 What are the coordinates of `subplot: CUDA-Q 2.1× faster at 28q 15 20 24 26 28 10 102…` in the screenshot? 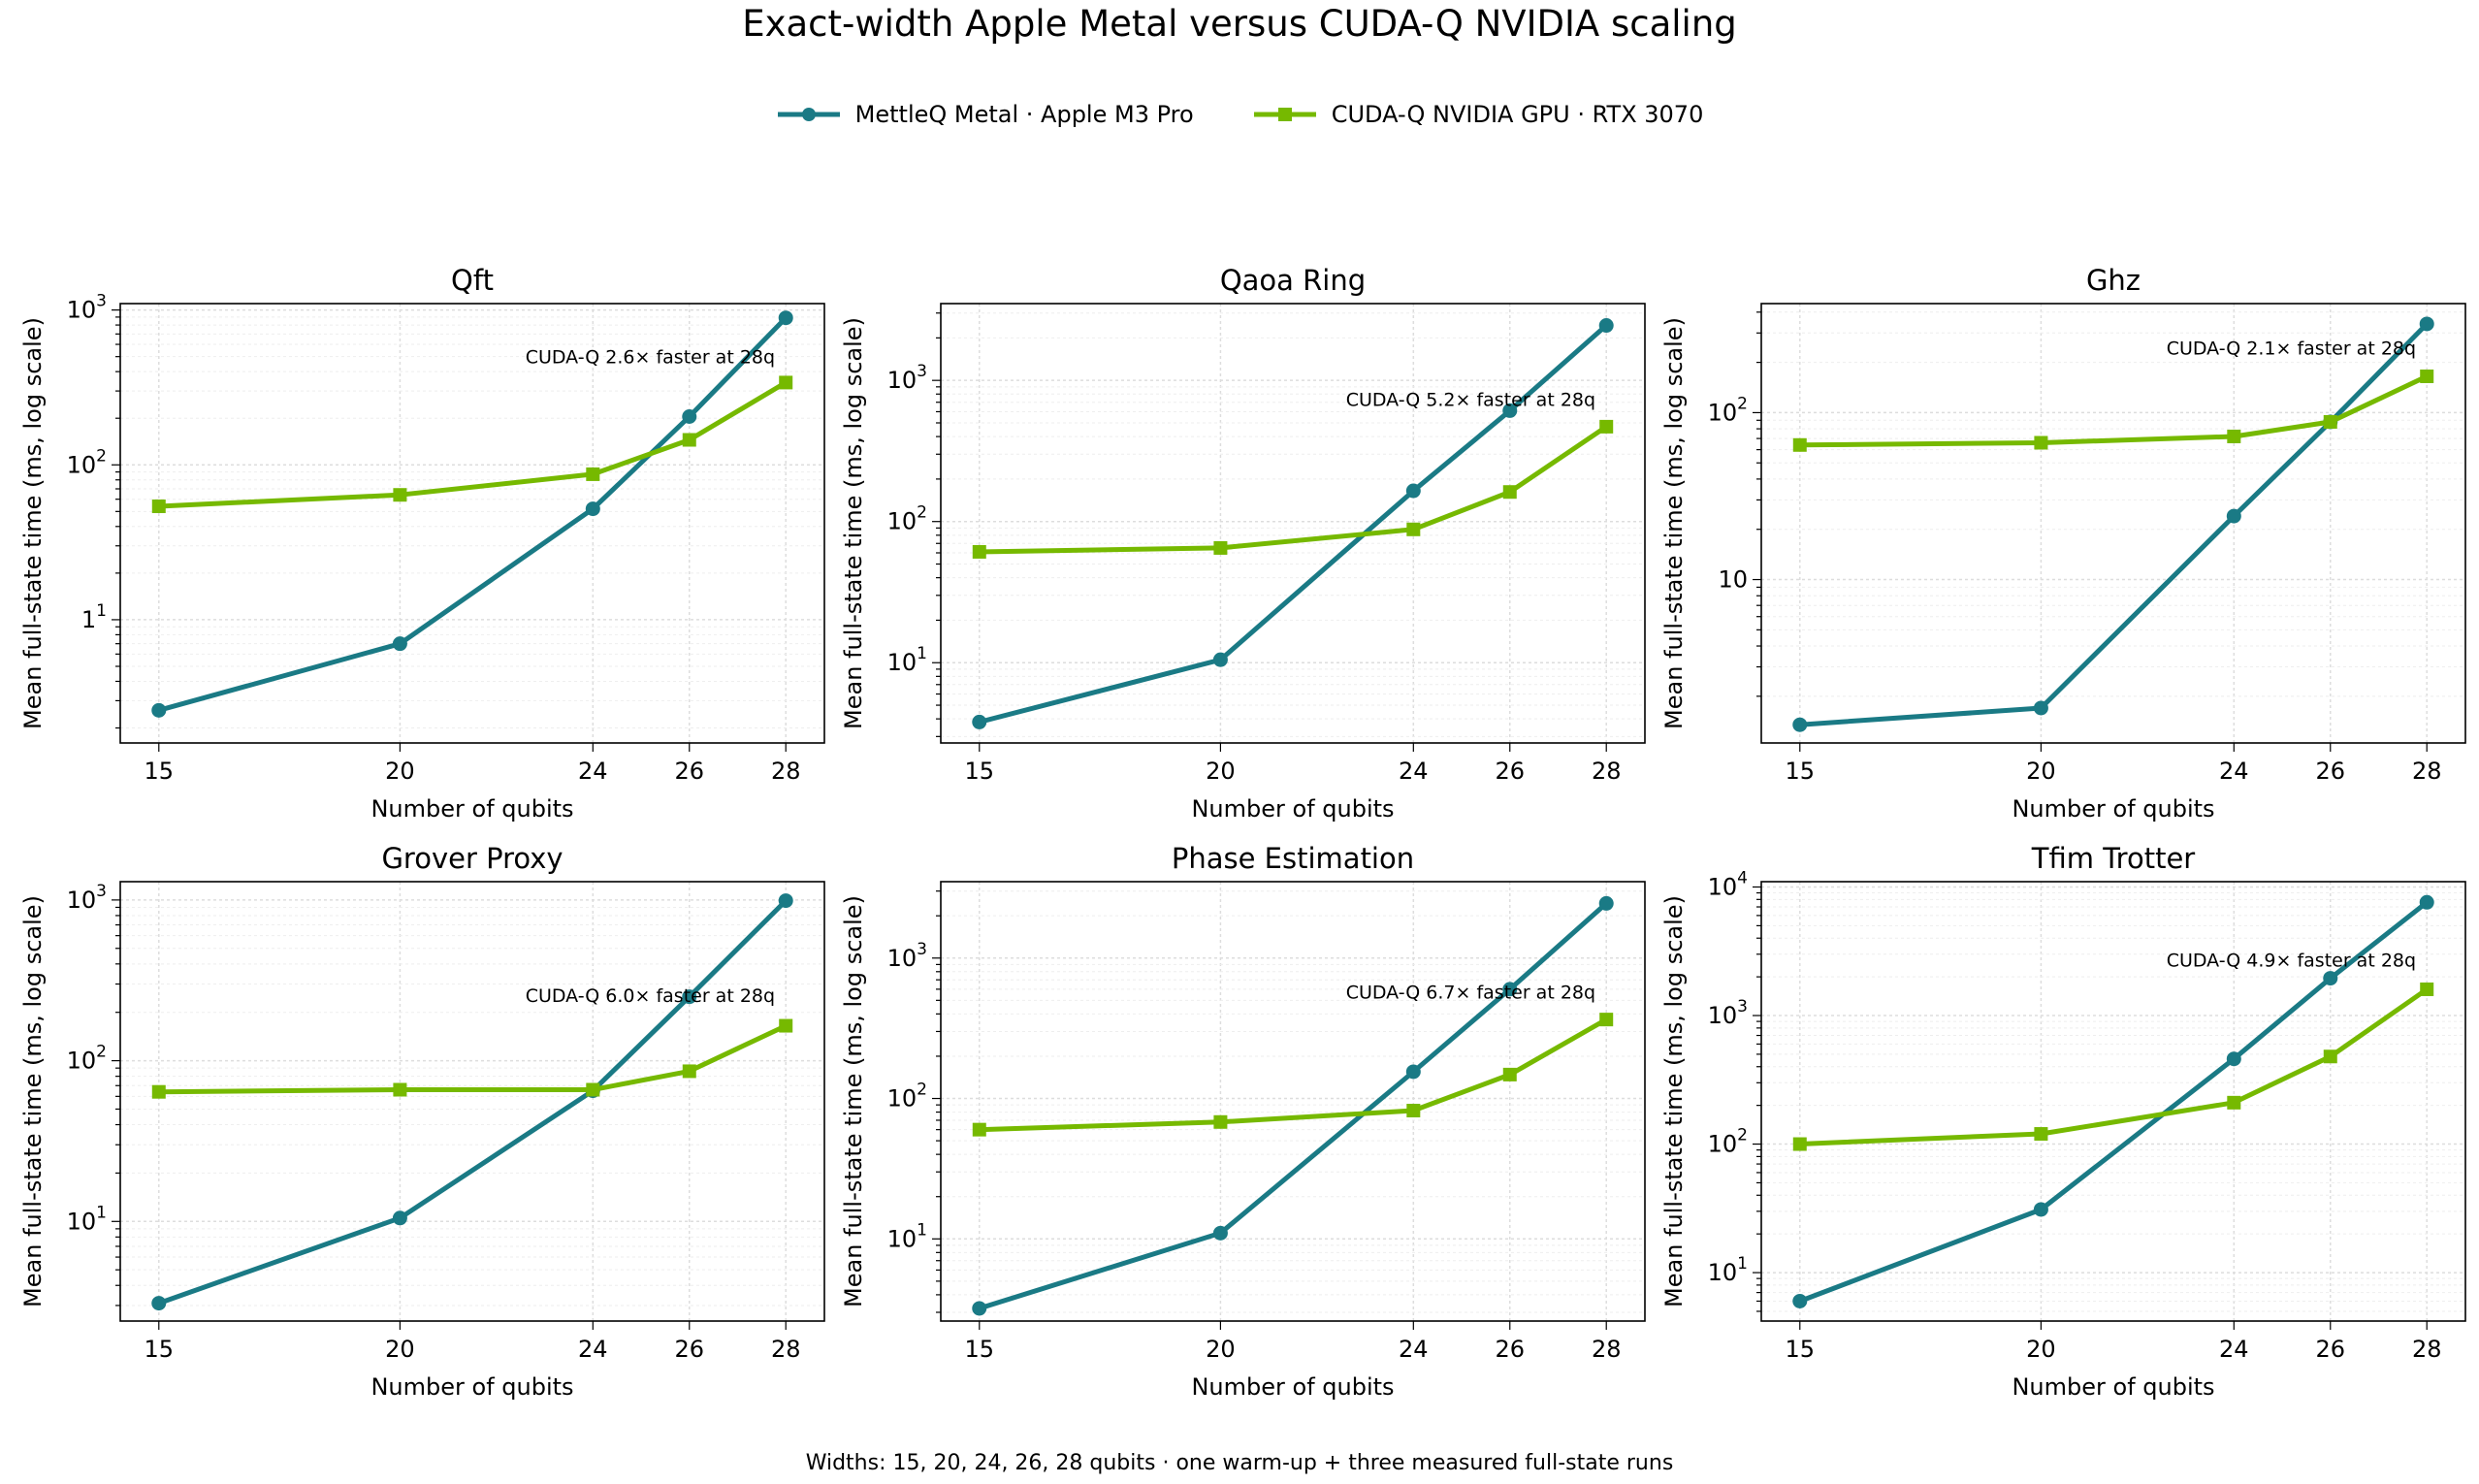 It's located at (2063, 543).